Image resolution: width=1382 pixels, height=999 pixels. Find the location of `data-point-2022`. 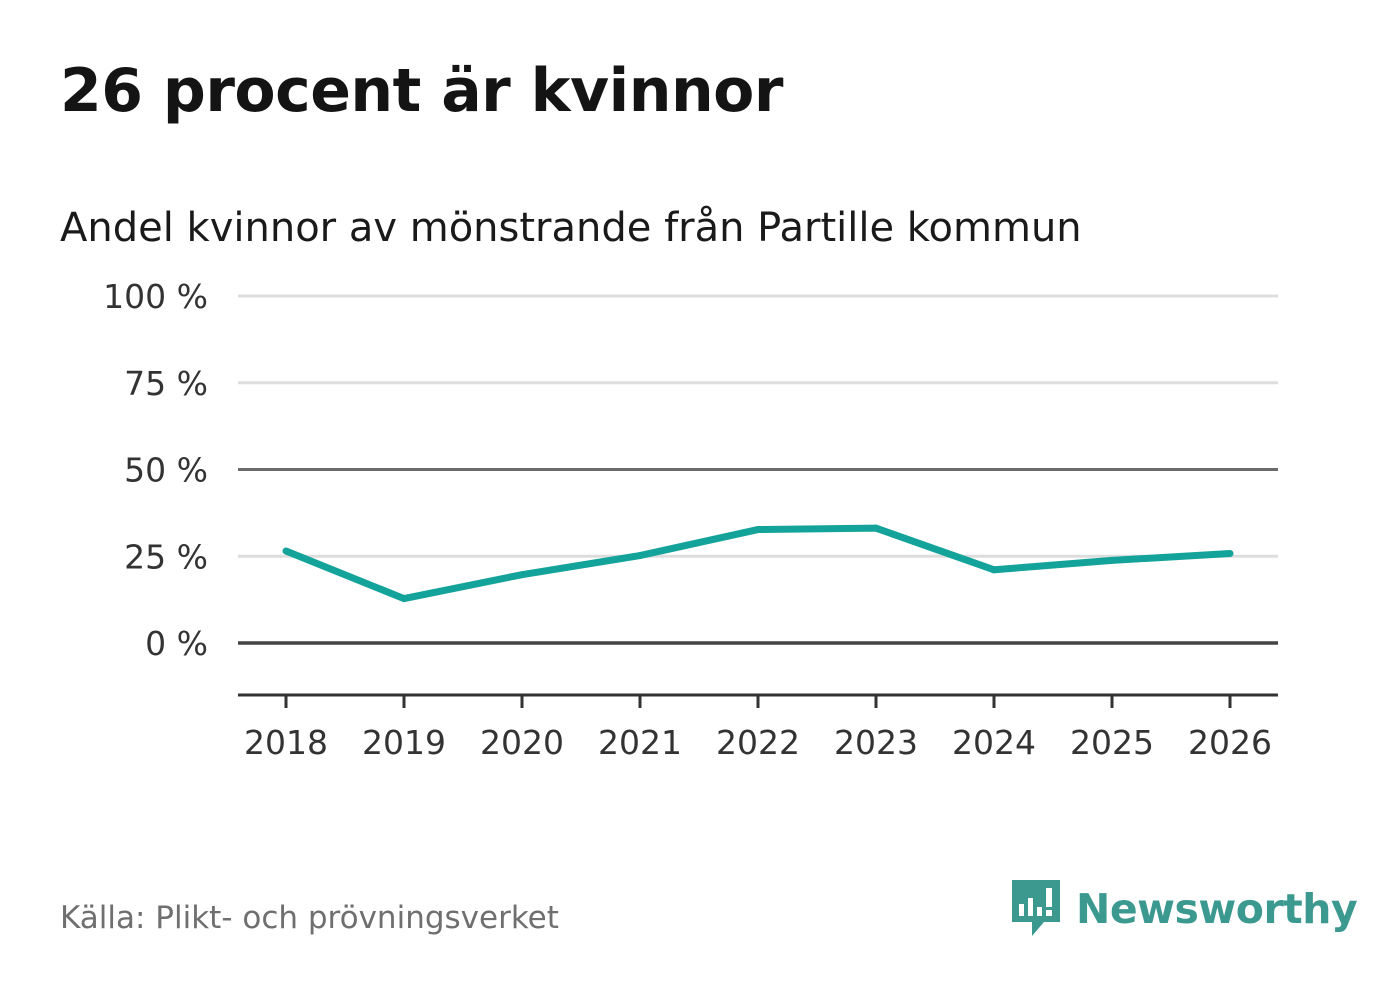

data-point-2022 is located at coordinates (758, 530).